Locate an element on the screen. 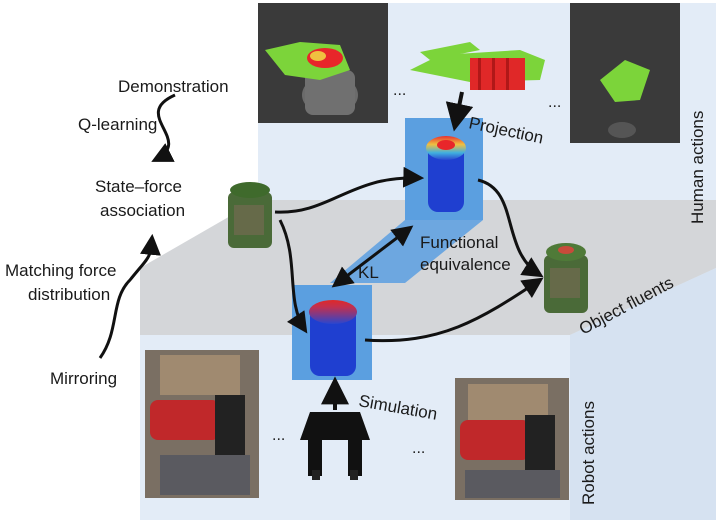  robot-force-jar is located at coordinates (333, 338).